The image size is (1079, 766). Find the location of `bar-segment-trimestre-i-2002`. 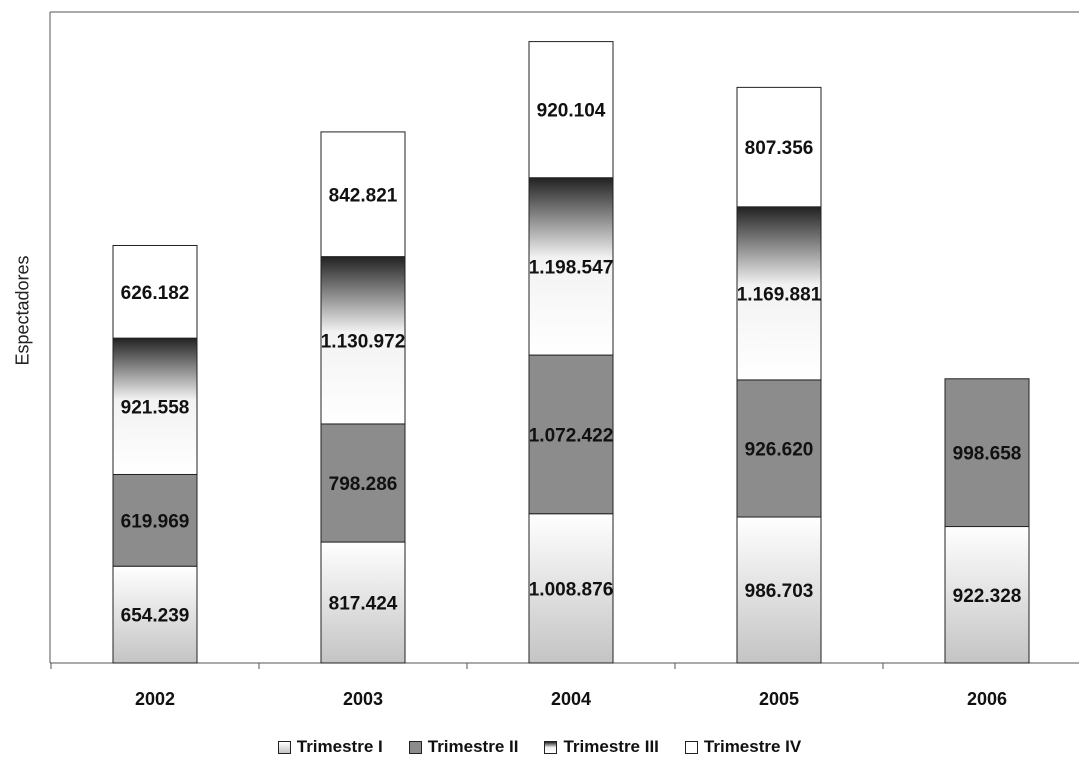

bar-segment-trimestre-i-2002 is located at coordinates (155, 614).